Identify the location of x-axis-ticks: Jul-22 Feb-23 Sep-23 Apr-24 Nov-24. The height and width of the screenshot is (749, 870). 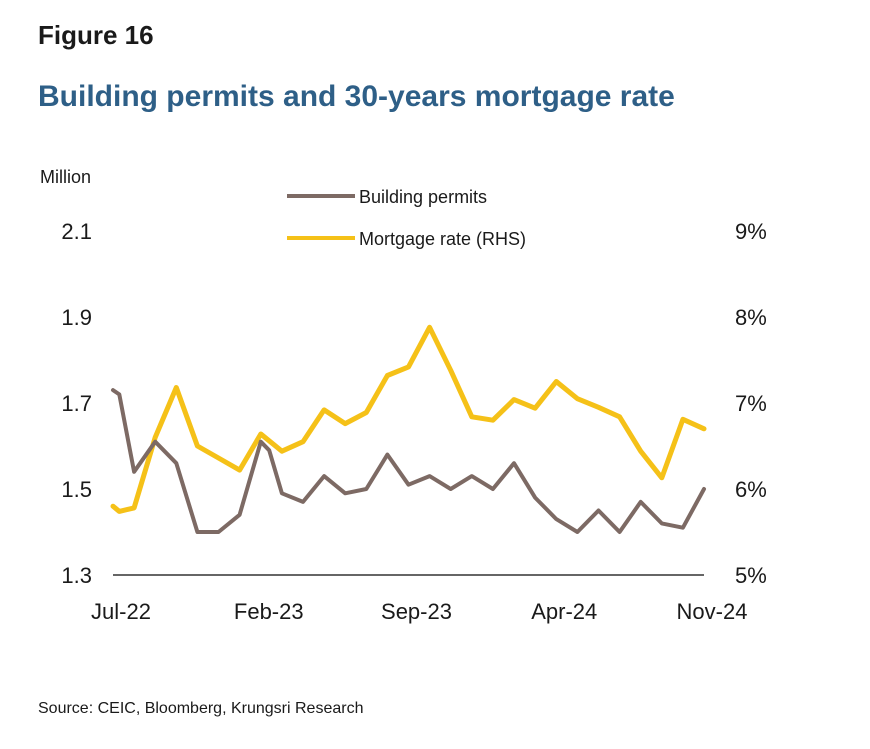
(419, 611).